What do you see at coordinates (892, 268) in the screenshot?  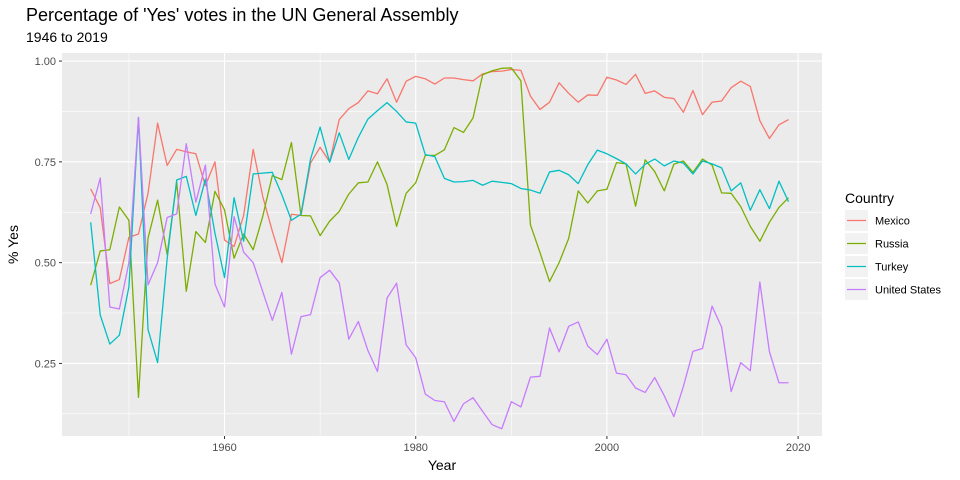 I see `legend-label-turkey: Turkey` at bounding box center [892, 268].